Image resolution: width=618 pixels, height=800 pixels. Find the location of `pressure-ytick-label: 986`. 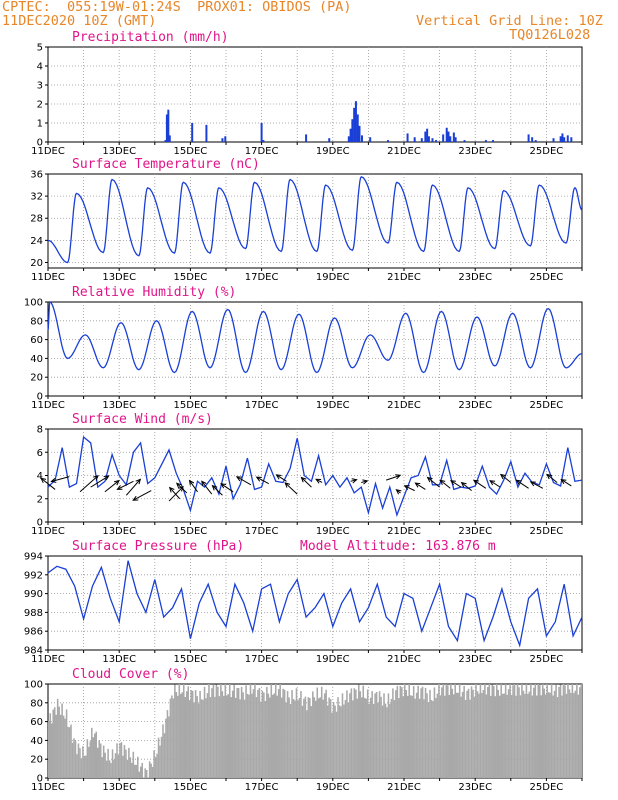

pressure-ytick-label: 986 is located at coordinates (33, 632).